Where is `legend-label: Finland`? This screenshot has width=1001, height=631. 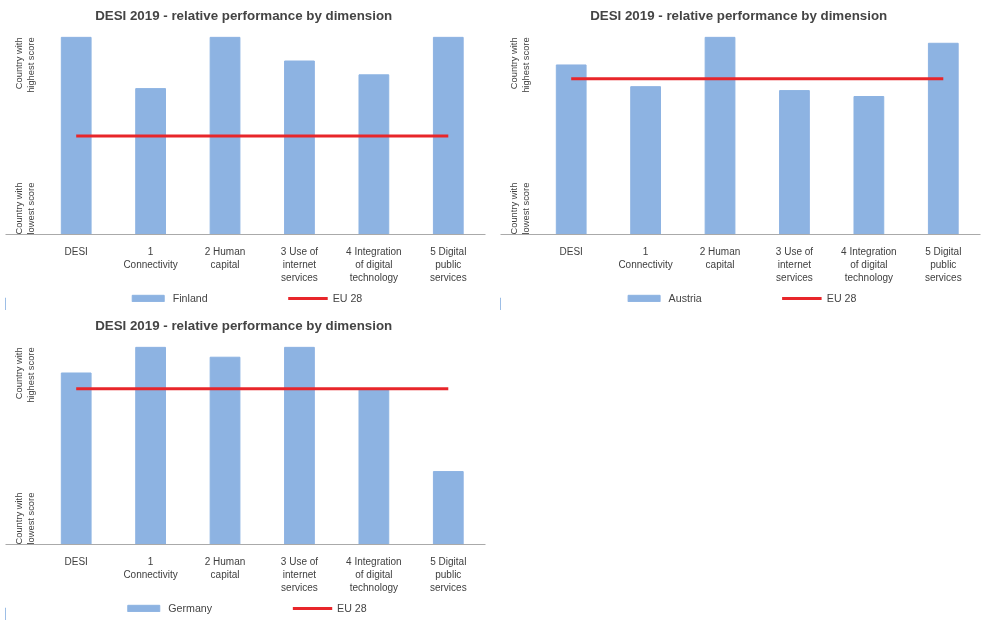 legend-label: Finland is located at coordinates (190, 297).